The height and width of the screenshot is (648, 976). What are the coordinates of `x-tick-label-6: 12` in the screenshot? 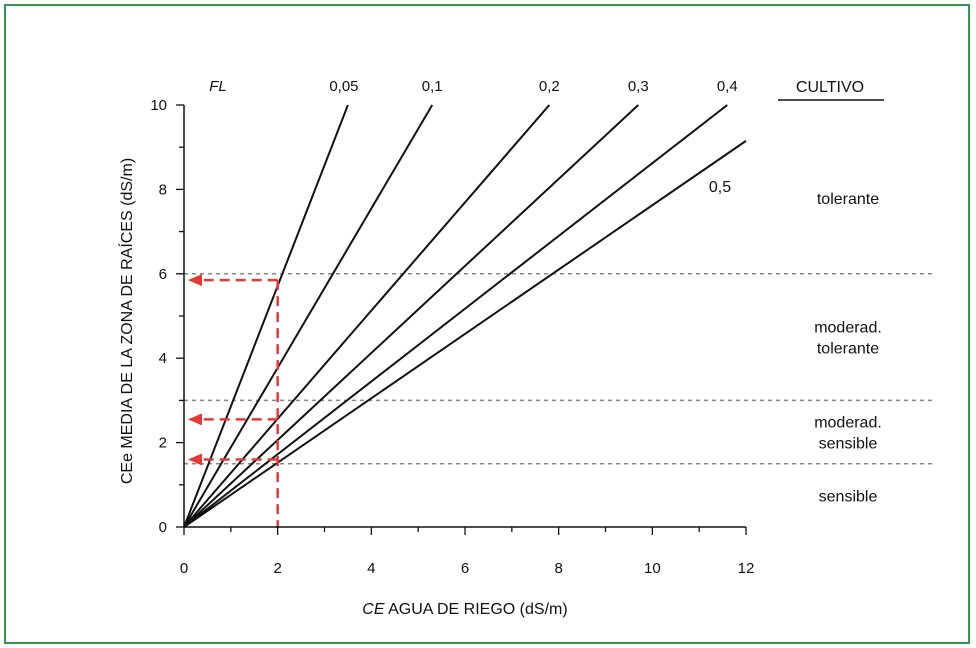 It's located at (746, 568).